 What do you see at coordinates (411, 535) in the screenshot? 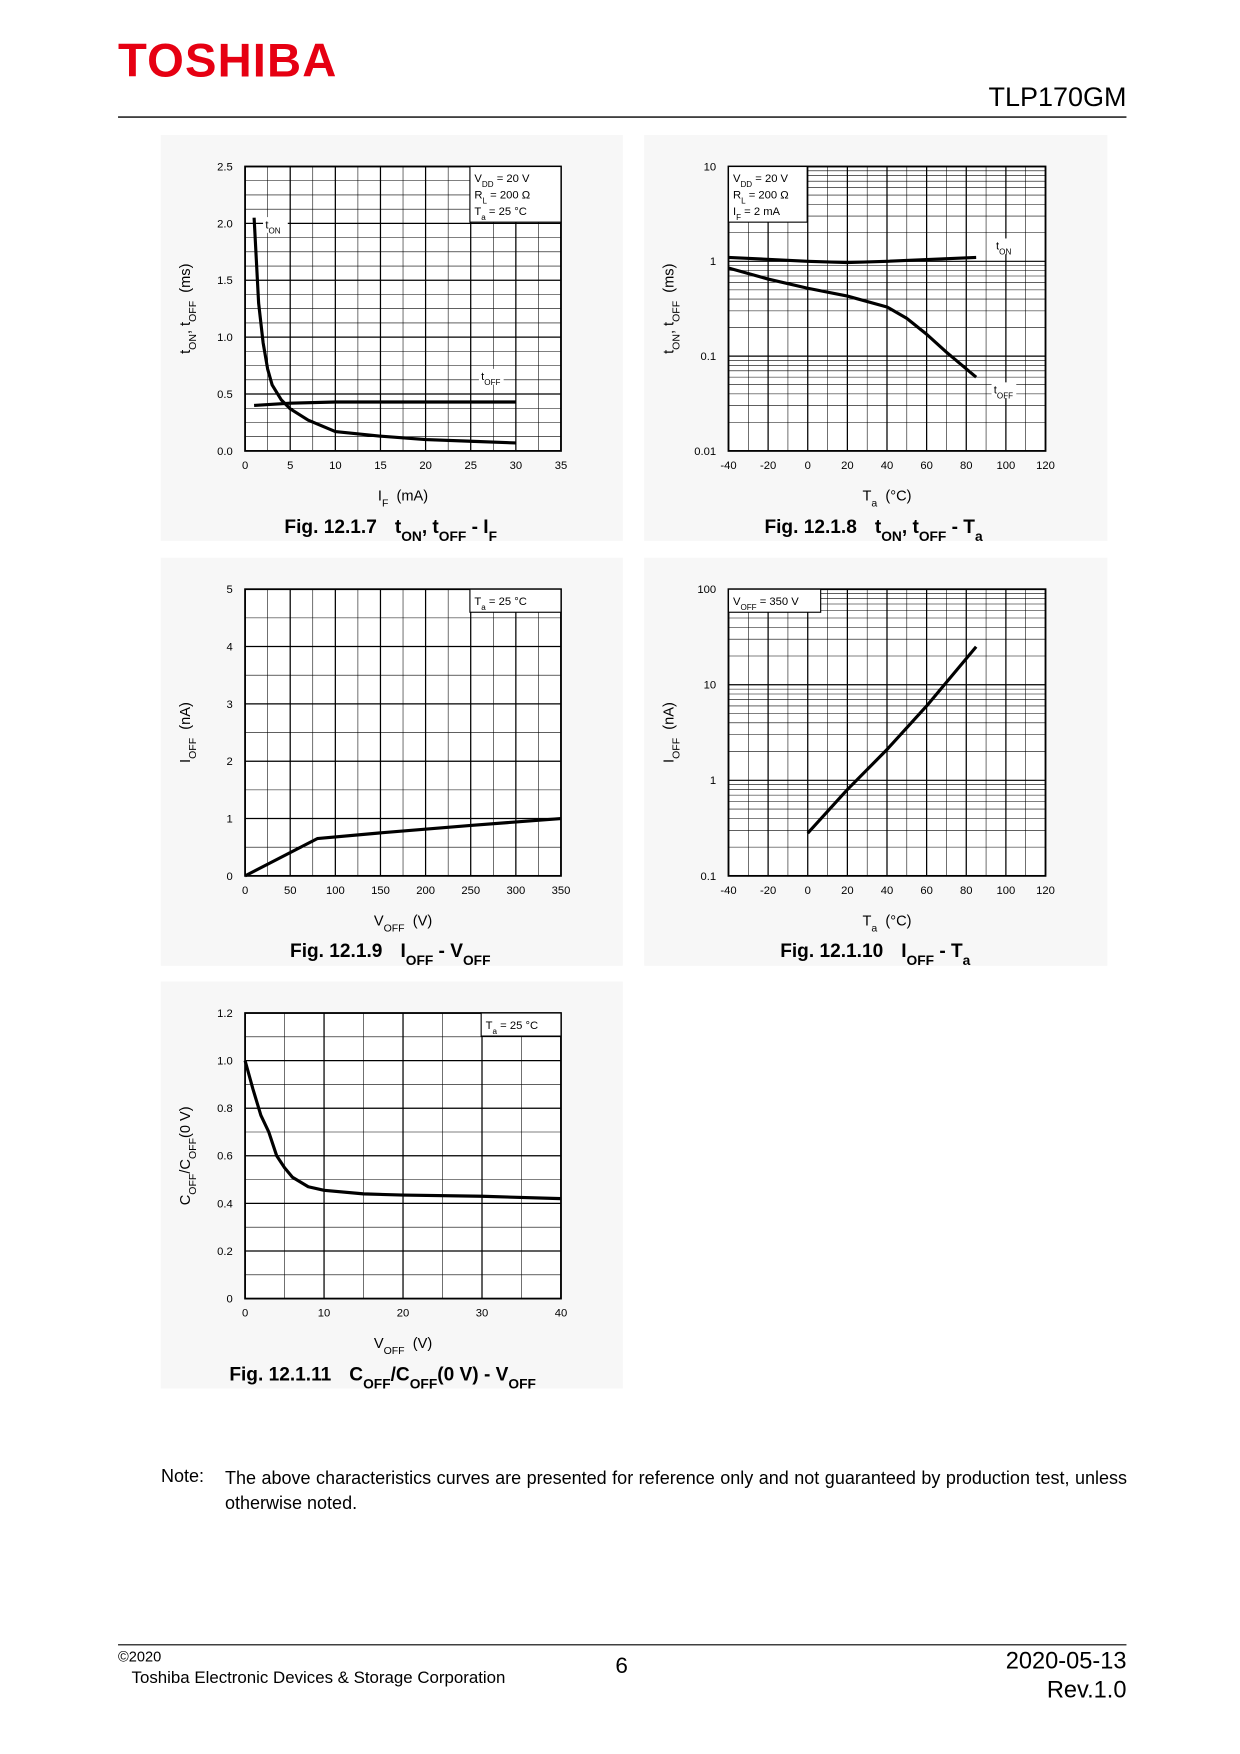
I see `figure-title-part: ON` at bounding box center [411, 535].